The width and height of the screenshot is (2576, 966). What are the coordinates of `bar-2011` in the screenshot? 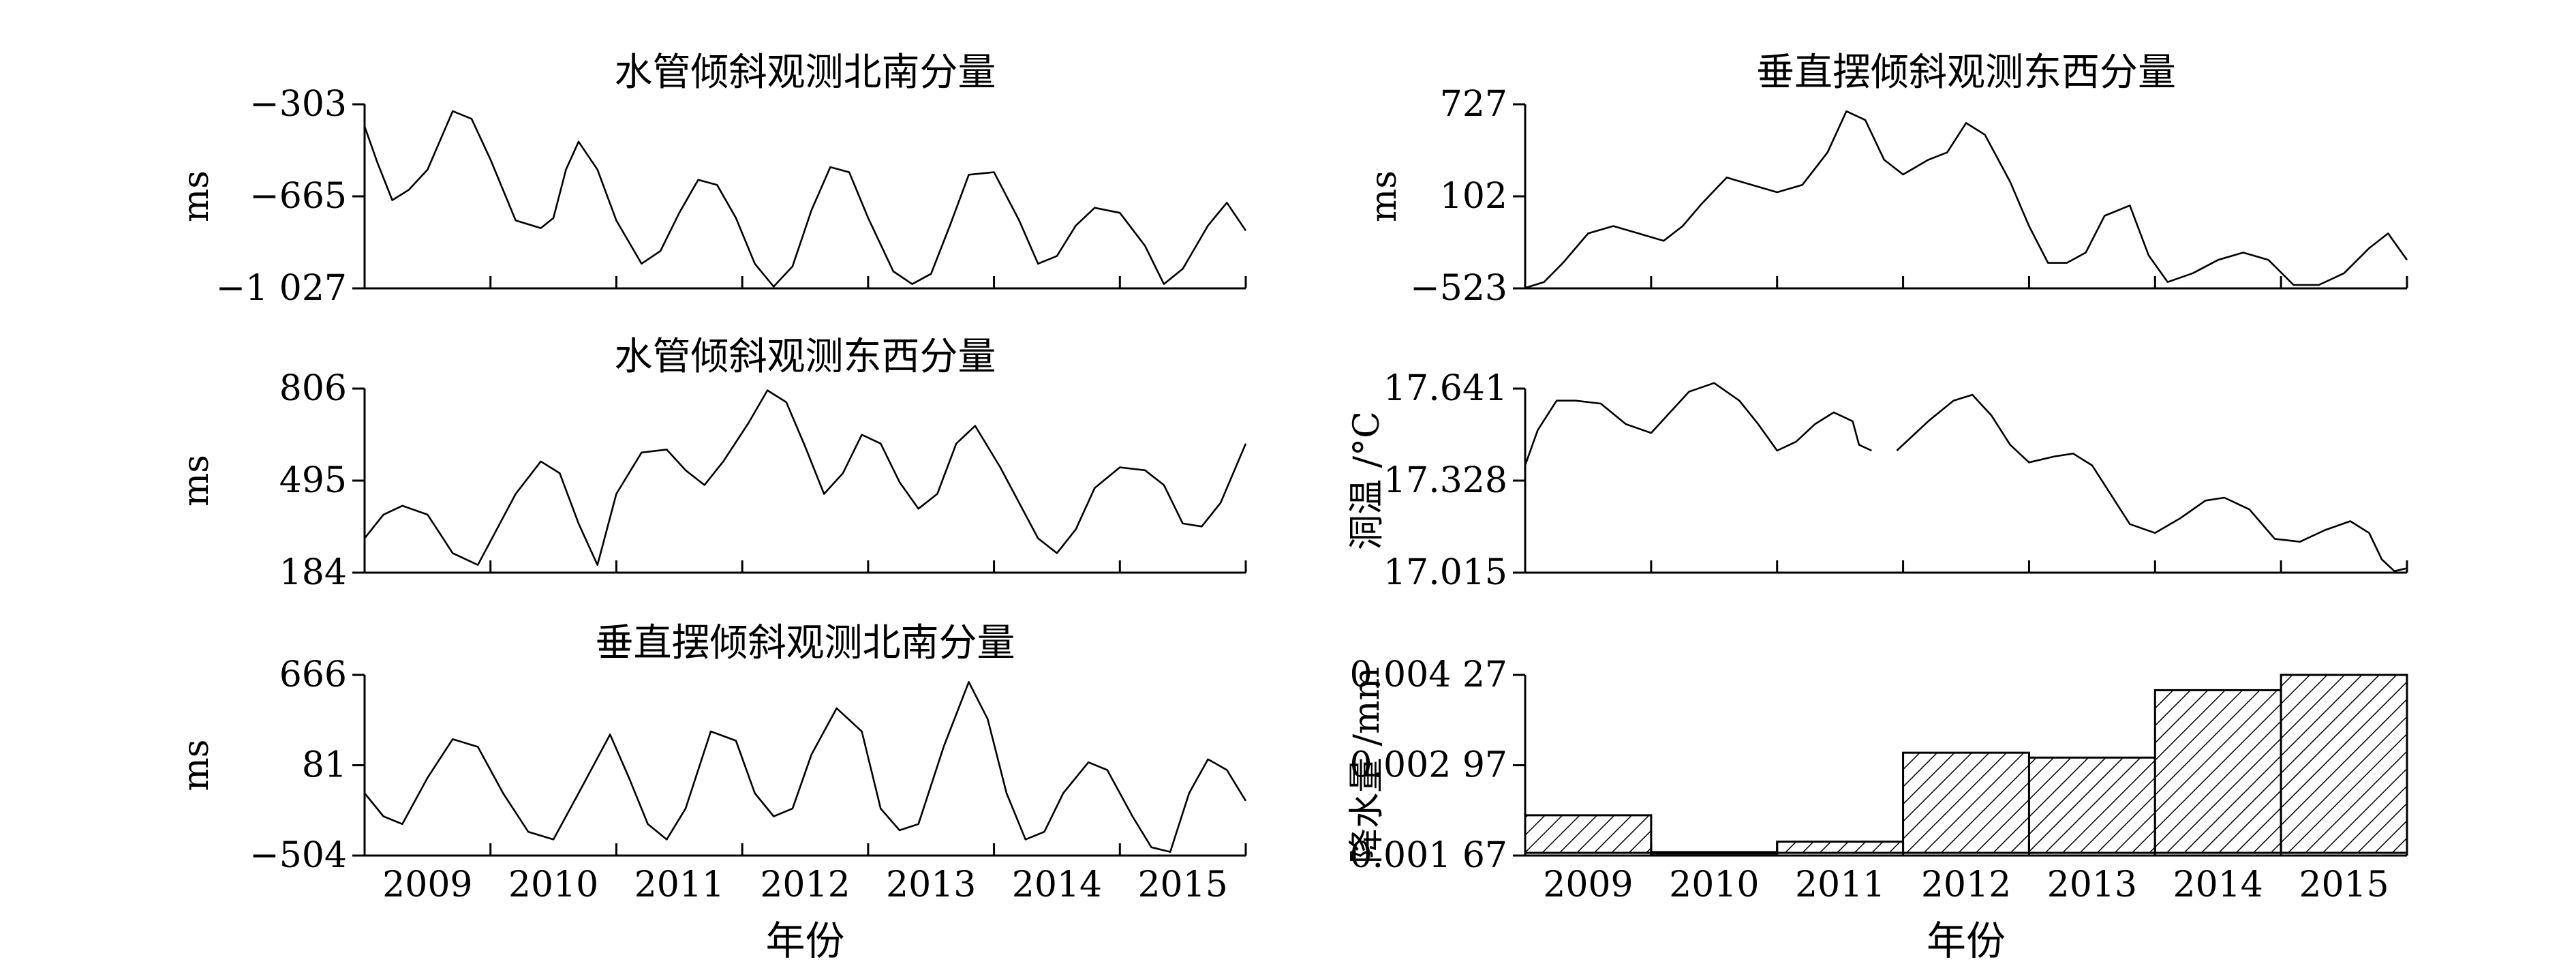 It's located at (1840, 848).